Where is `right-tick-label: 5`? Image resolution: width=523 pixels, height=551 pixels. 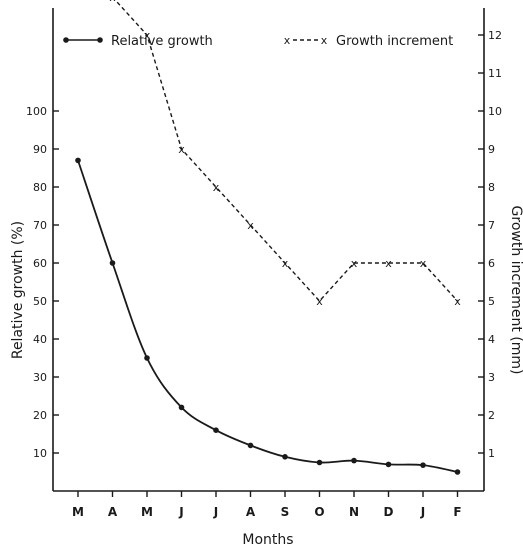
right-tick-label: 5 is located at coordinates (491, 301).